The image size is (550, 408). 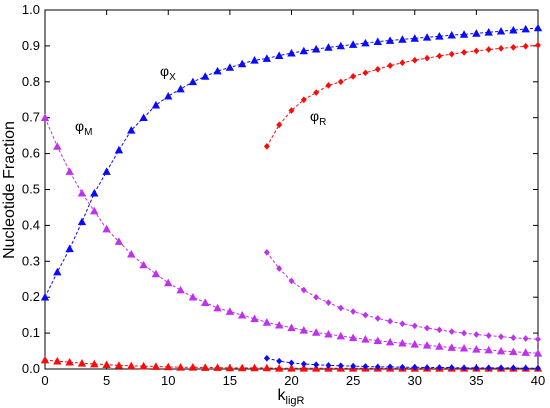 I want to click on y-tick-label: 0.4, so click(x=31, y=224).